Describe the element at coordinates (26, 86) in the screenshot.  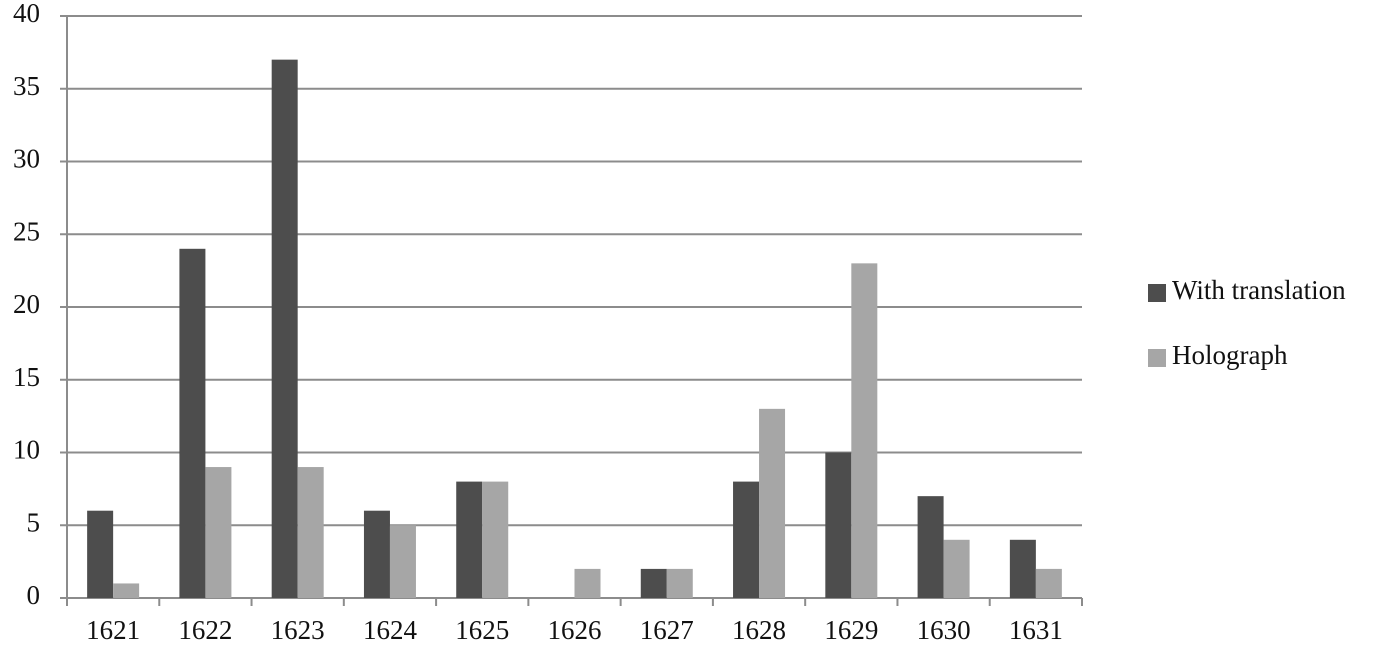
I see `y-tick-label: 35` at that location.